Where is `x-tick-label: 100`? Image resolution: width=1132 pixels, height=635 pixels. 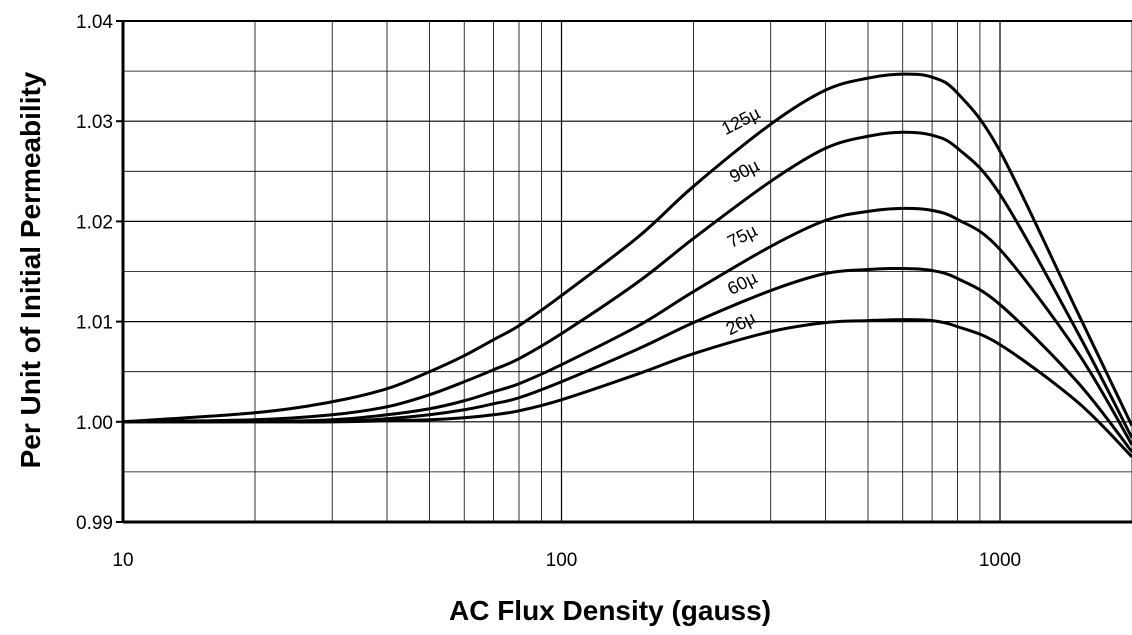
x-tick-label: 100 is located at coordinates (562, 560).